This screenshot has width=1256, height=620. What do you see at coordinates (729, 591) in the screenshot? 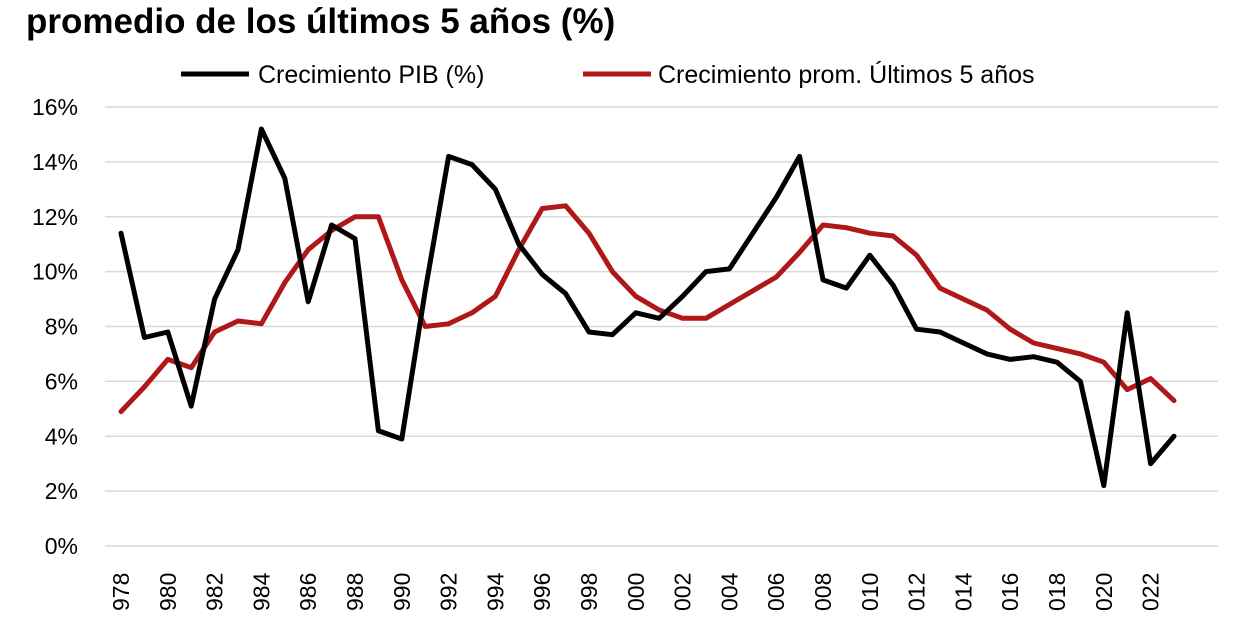
I see `x-tick-label: 004` at bounding box center [729, 591].